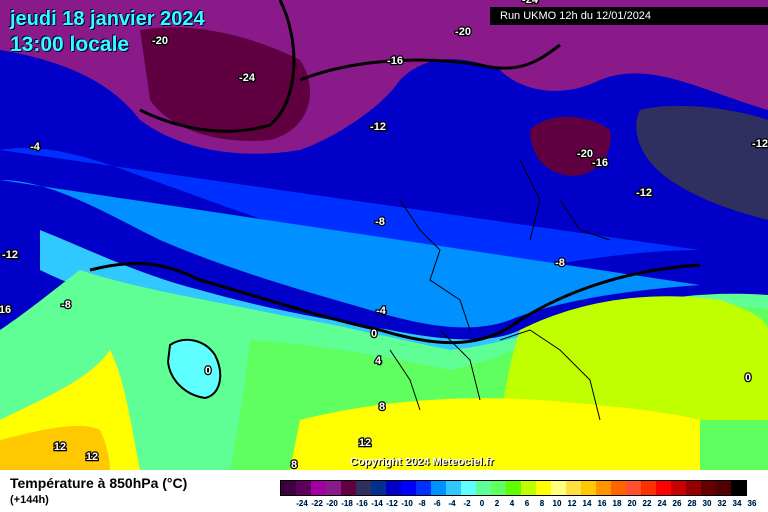  What do you see at coordinates (737, 503) in the screenshot?
I see `colorbar-tick-label: 34` at bounding box center [737, 503].